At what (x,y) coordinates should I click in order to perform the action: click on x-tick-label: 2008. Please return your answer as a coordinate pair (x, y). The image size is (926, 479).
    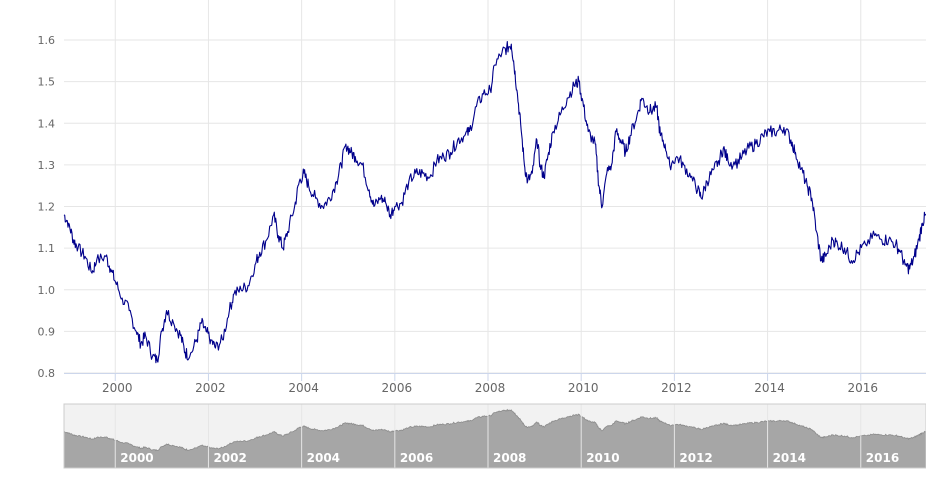
    Looking at the image, I should click on (490, 388).